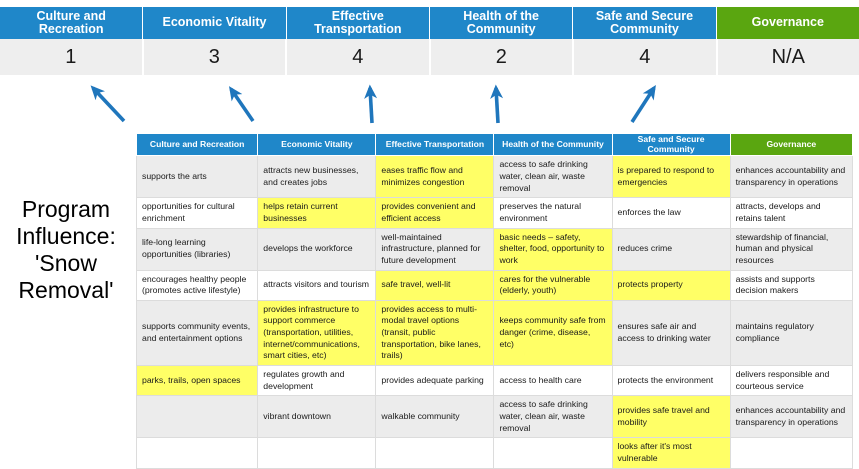 The height and width of the screenshot is (469, 859). Describe the element at coordinates (791, 453) in the screenshot. I see `matrix-cell-r7-c5` at that location.